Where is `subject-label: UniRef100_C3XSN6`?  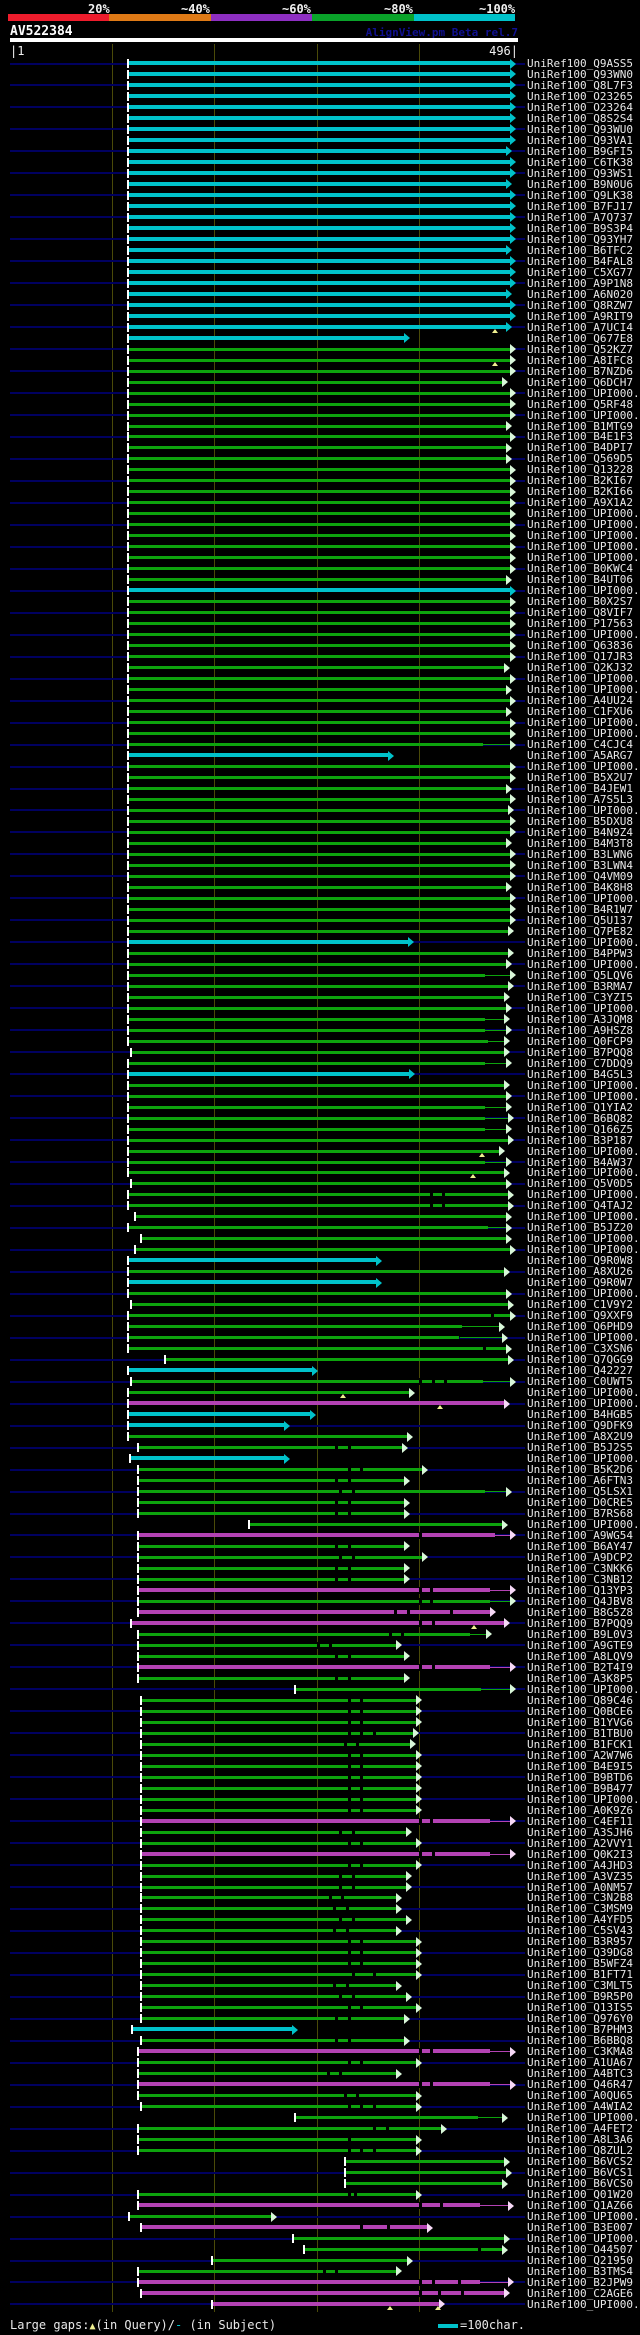 subject-label: UniRef100_C3XSN6 is located at coordinates (580, 1349).